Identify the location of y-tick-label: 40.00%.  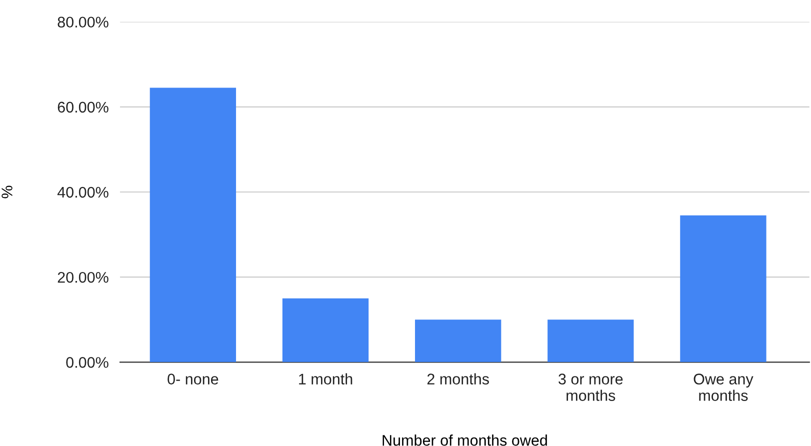
(82, 192).